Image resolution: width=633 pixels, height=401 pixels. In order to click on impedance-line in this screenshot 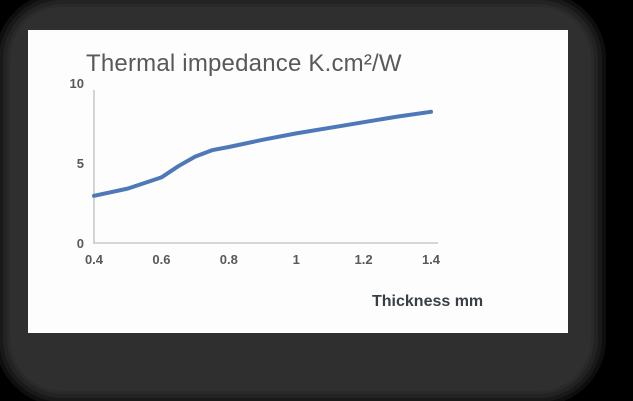, I will do `click(262, 153)`.